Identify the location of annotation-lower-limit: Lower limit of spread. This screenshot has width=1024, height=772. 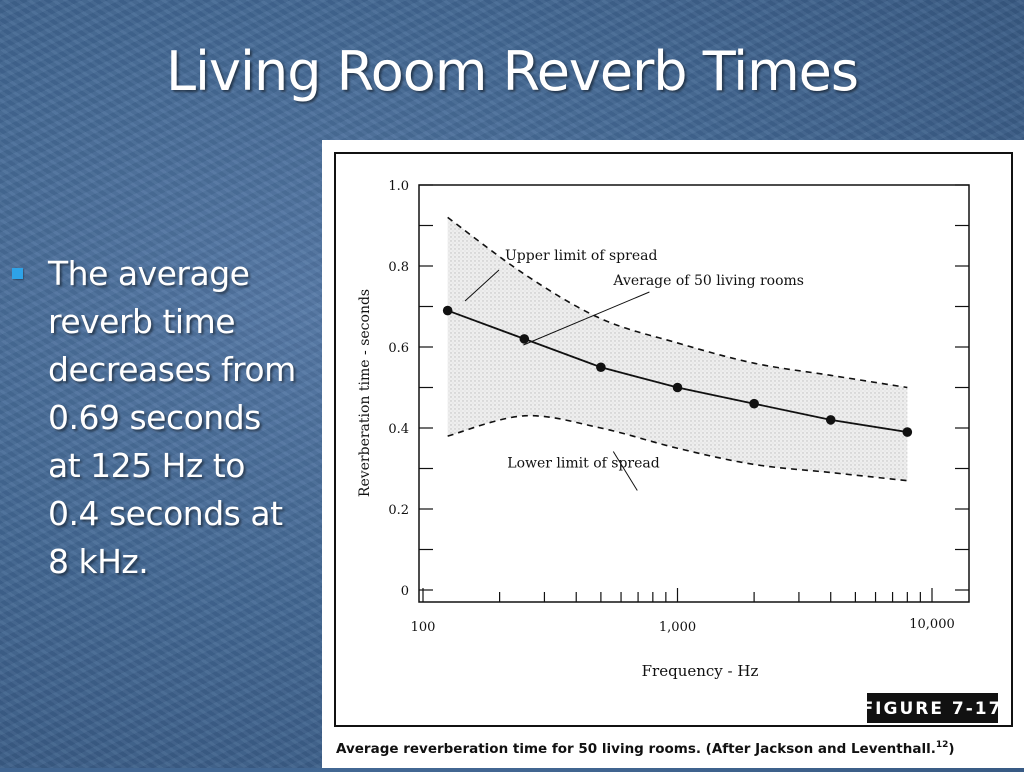
(583, 464).